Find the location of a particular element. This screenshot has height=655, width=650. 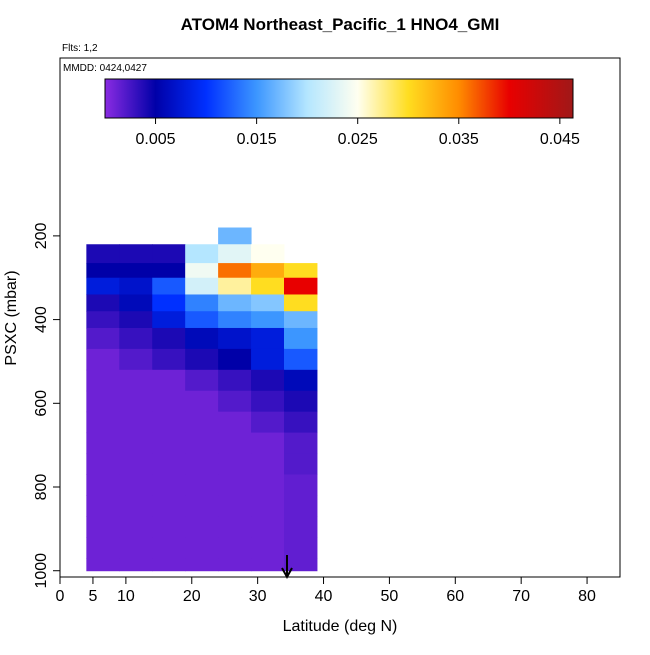

x-tick-label: 70 is located at coordinates (521, 596).